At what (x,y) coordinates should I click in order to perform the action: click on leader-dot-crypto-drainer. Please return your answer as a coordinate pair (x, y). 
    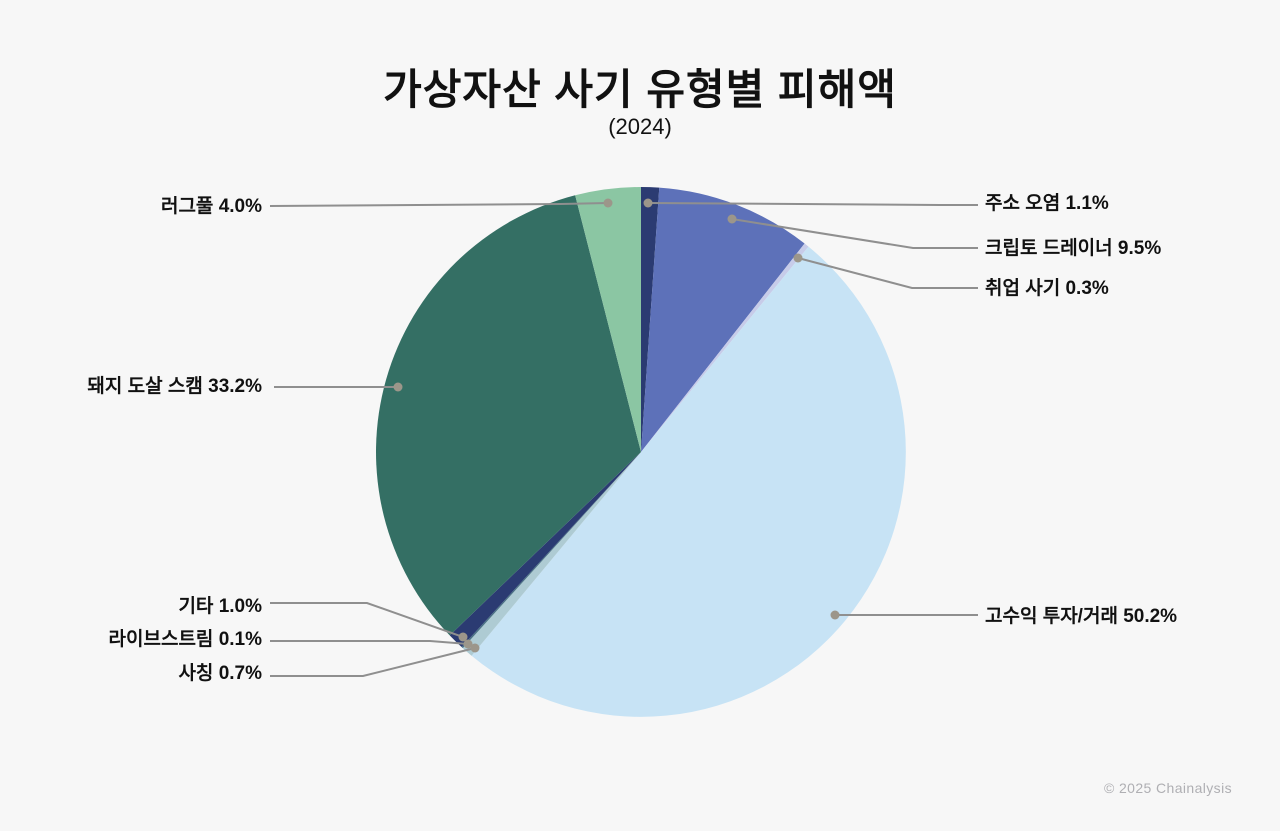
    Looking at the image, I should click on (732, 219).